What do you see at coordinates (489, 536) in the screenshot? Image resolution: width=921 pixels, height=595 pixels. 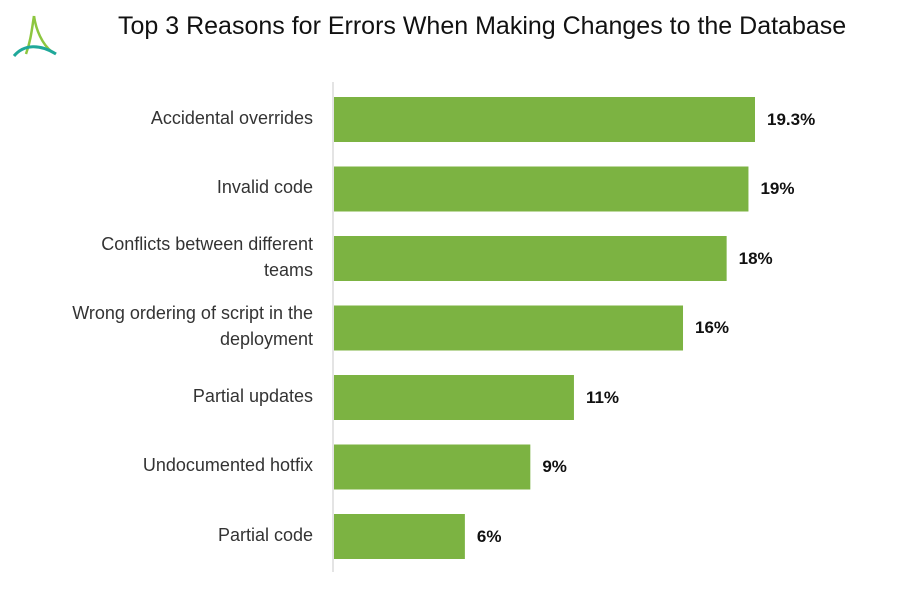 I see `value-label-6: 6%` at bounding box center [489, 536].